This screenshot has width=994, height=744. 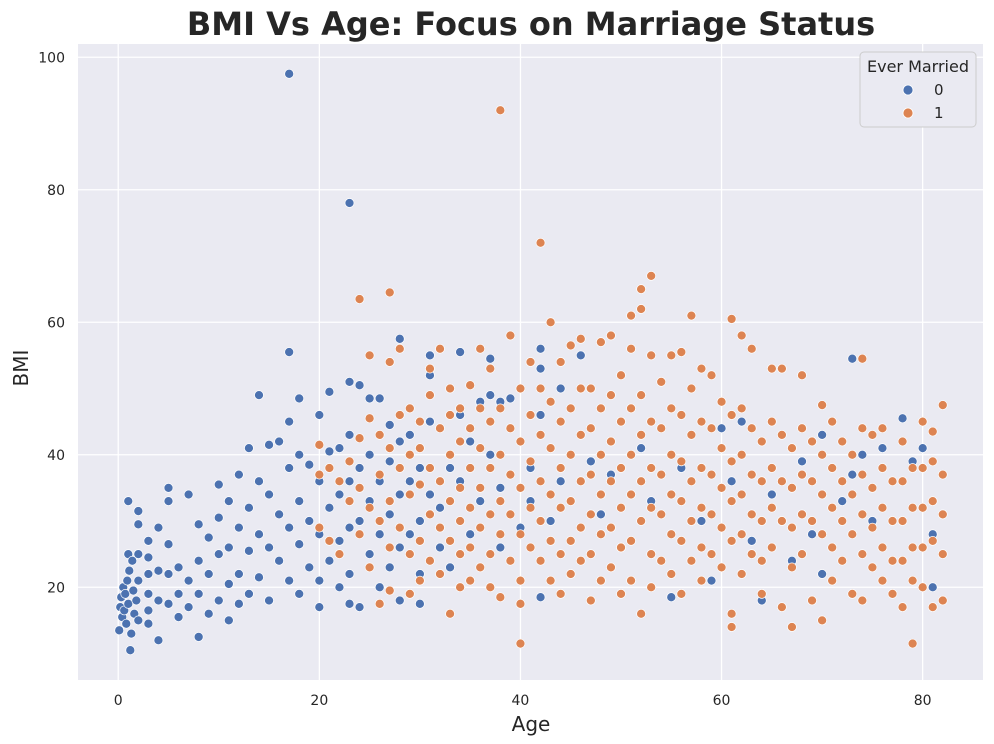 I want to click on chart-title: BMI Vs Age: Focus on Marriage Status, so click(x=531, y=24).